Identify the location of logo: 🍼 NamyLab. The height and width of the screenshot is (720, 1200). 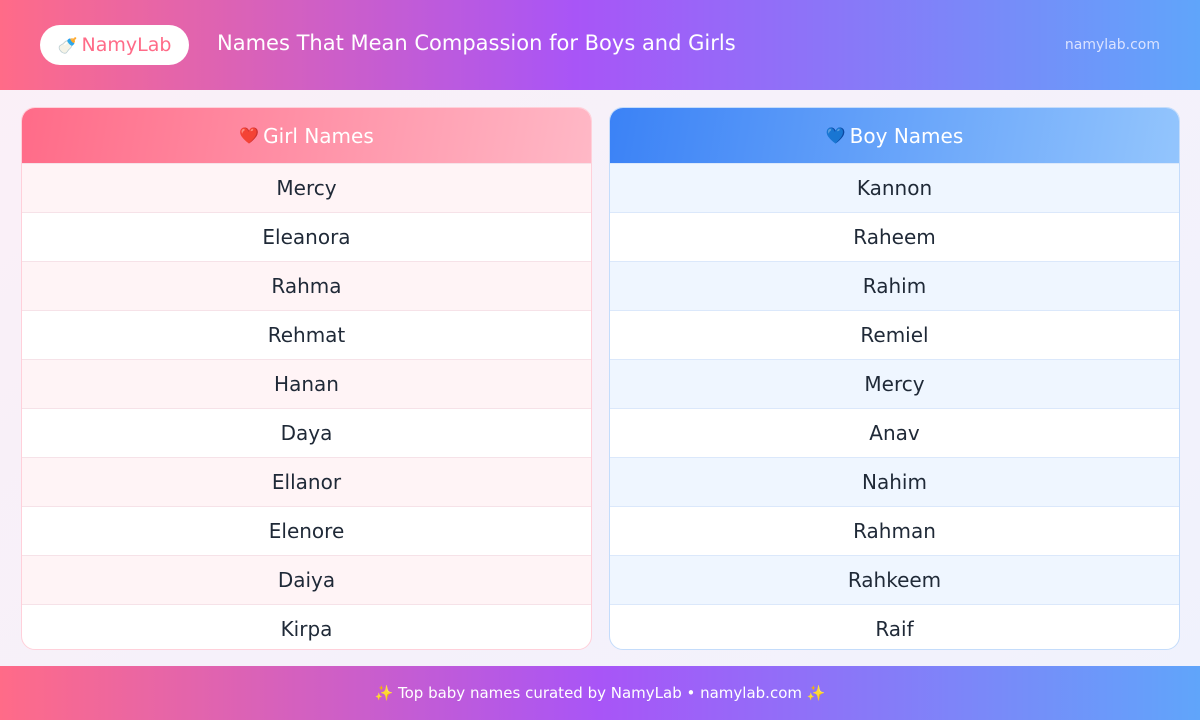
(114, 45).